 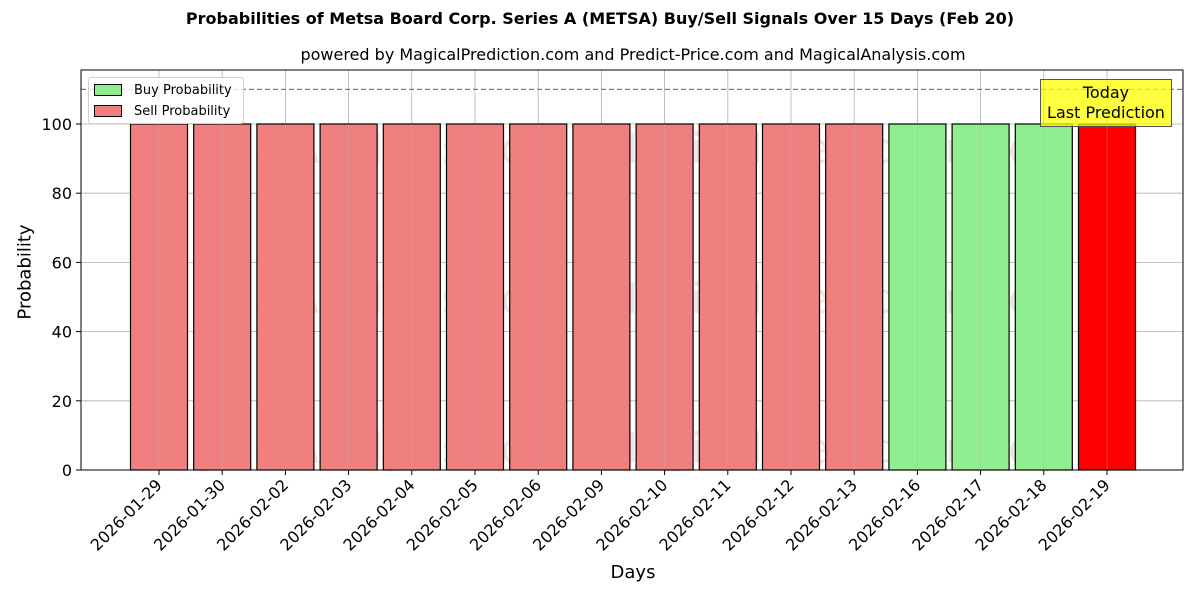 What do you see at coordinates (183, 90) in the screenshot?
I see `legend-buy-label: Buy Probability` at bounding box center [183, 90].